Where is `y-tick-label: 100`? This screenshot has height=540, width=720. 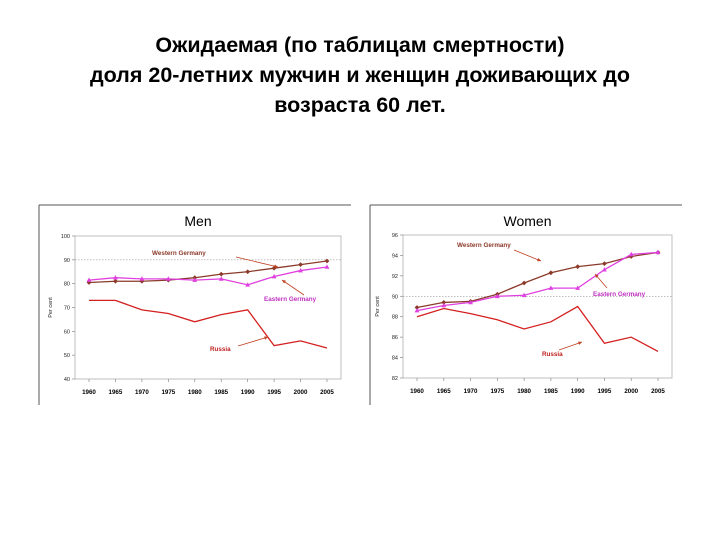
y-tick-label: 100 is located at coordinates (65, 237).